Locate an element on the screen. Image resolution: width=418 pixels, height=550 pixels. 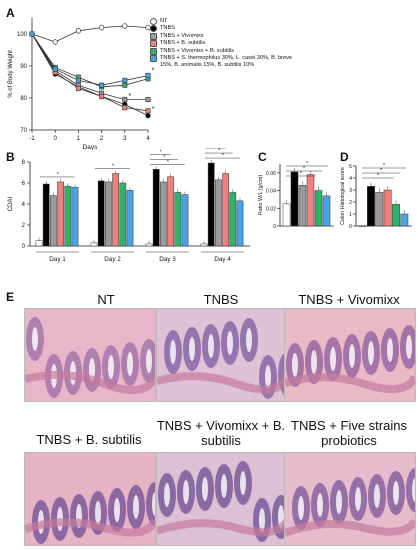
histology-title: TNBS is located at coordinates (221, 299).